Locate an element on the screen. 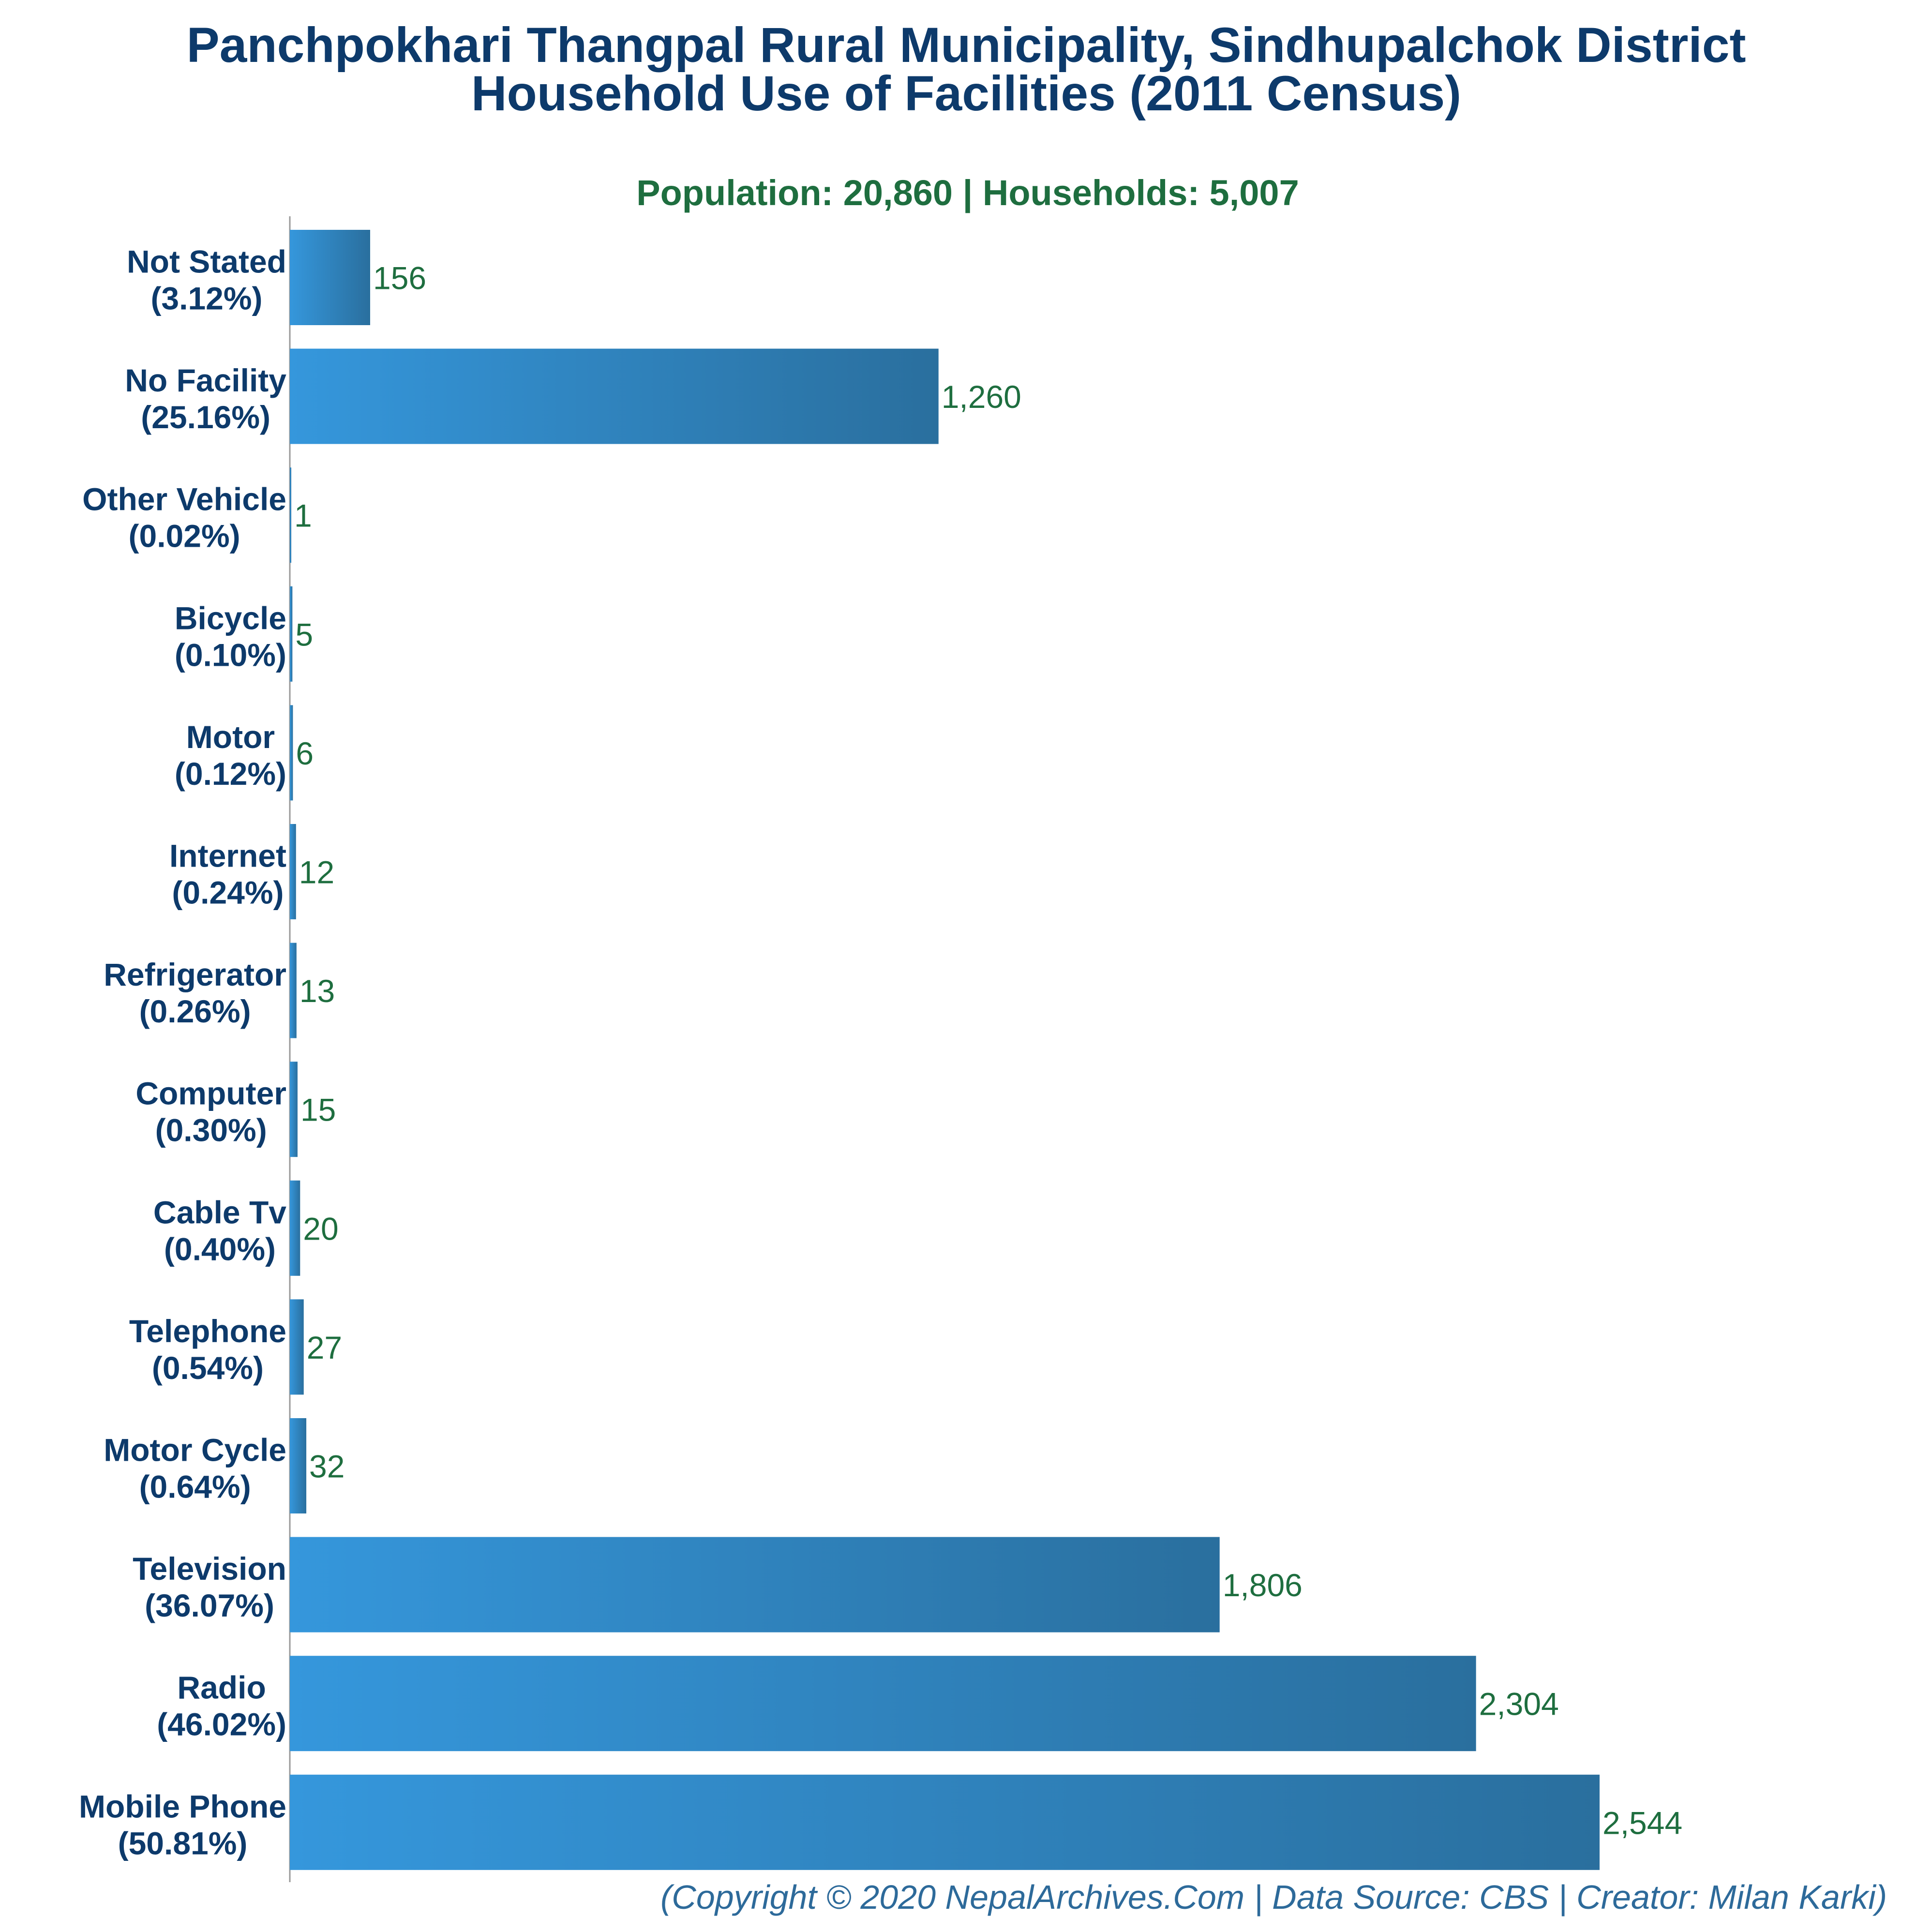 Image resolution: width=1932 pixels, height=1932 pixels. value-label: 2,544 is located at coordinates (1642, 1823).